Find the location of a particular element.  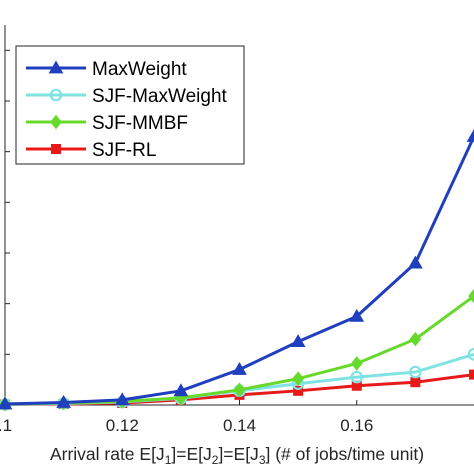

x-tick-label-0: .1 is located at coordinates (6, 425).